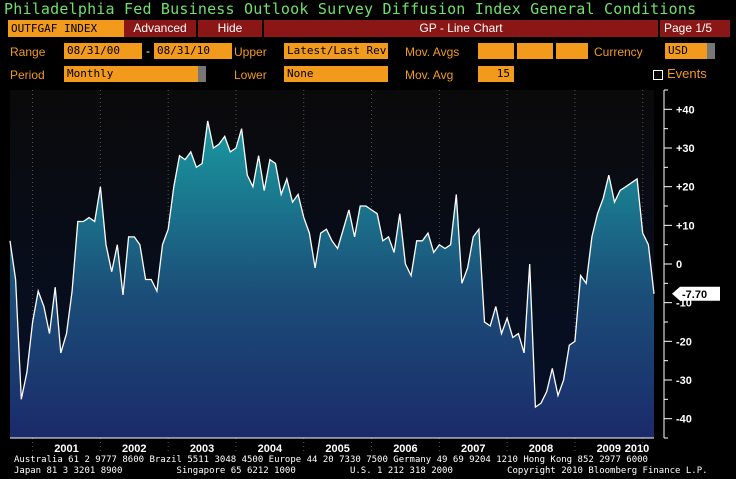 Image resolution: width=736 pixels, height=479 pixels. Describe the element at coordinates (609, 448) in the screenshot. I see `x-tick-label: 2009` at that location.